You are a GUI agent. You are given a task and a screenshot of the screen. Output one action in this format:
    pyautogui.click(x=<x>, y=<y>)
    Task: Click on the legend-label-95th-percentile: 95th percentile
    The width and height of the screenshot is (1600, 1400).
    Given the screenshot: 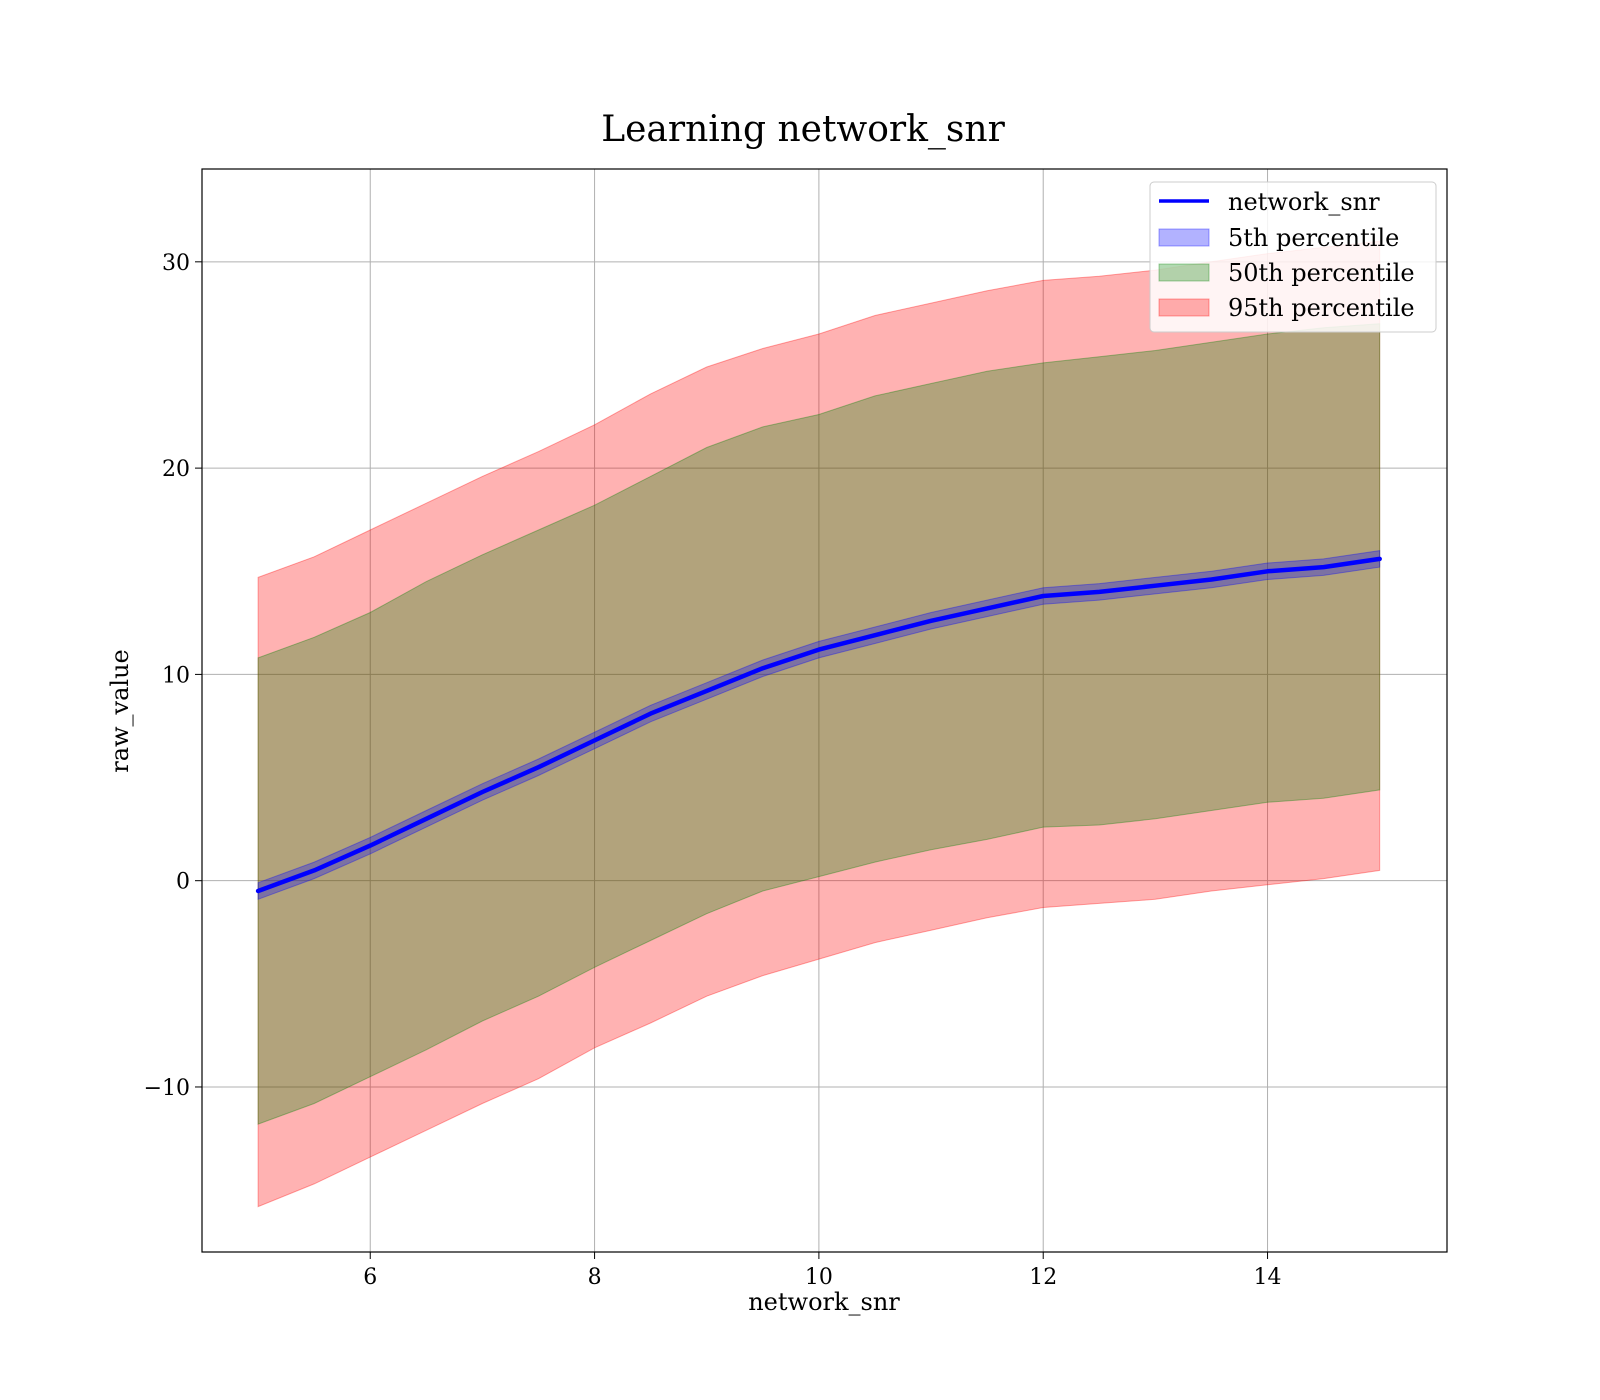 What is the action you would take?
    pyautogui.click(x=1321, y=308)
    